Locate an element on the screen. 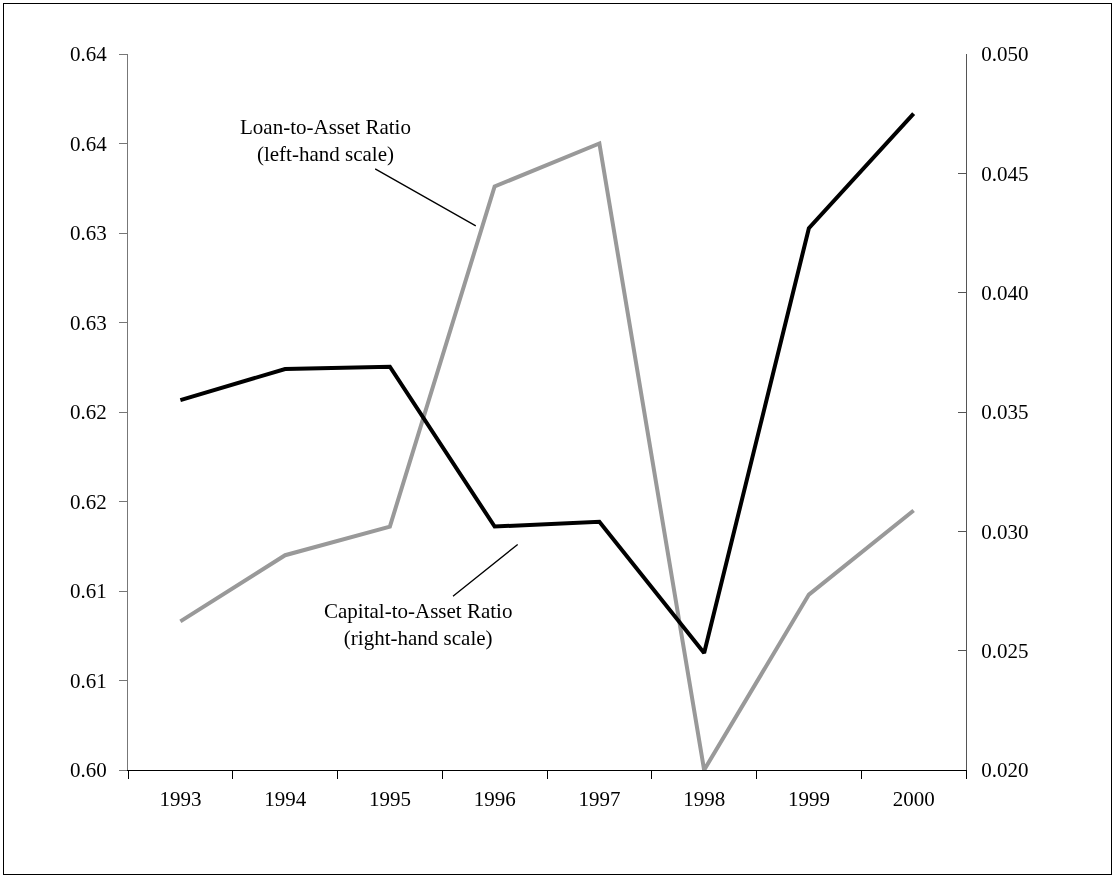  y2-tick-label: 0.040 is located at coordinates (1005, 293).